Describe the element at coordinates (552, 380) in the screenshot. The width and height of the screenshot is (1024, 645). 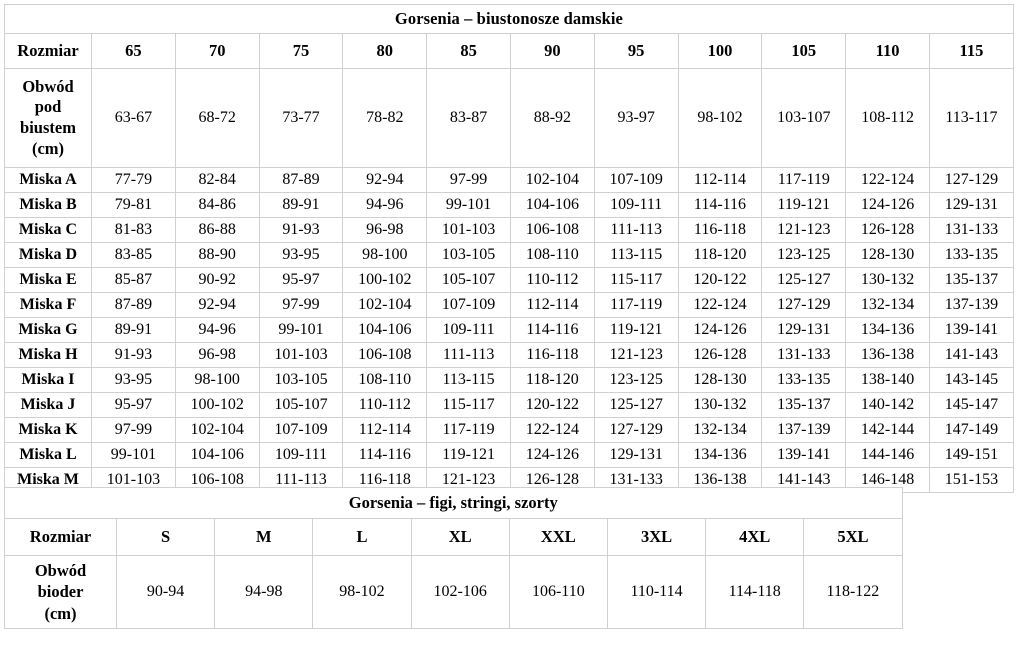
I see `cup-value-cell: 118-120` at that location.